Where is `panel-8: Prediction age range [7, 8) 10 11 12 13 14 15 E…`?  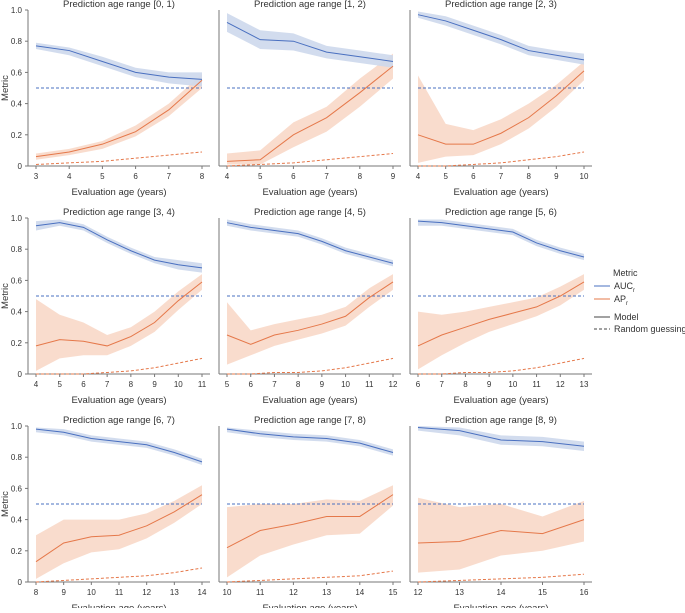 panel-8: Prediction age range [7, 8) 10 11 12 13 14 15 E… is located at coordinates (309, 514).